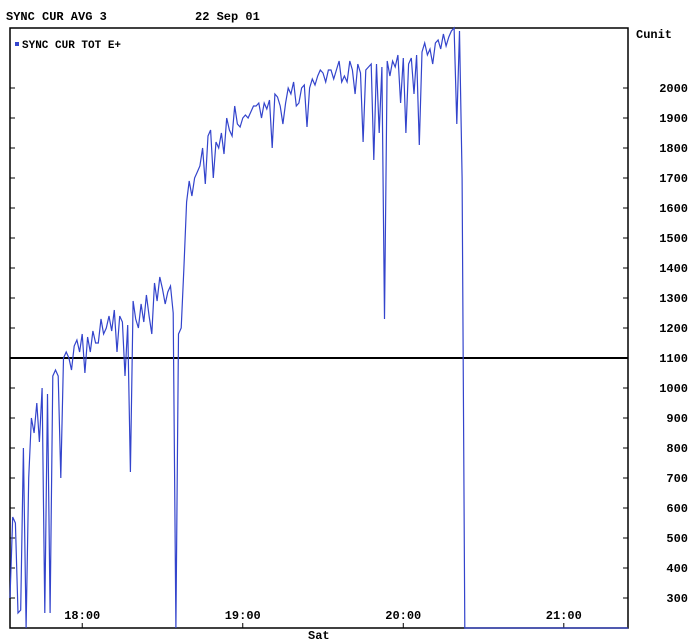 The width and height of the screenshot is (693, 643). Describe the element at coordinates (677, 509) in the screenshot. I see `y-tick-label: 600` at that location.